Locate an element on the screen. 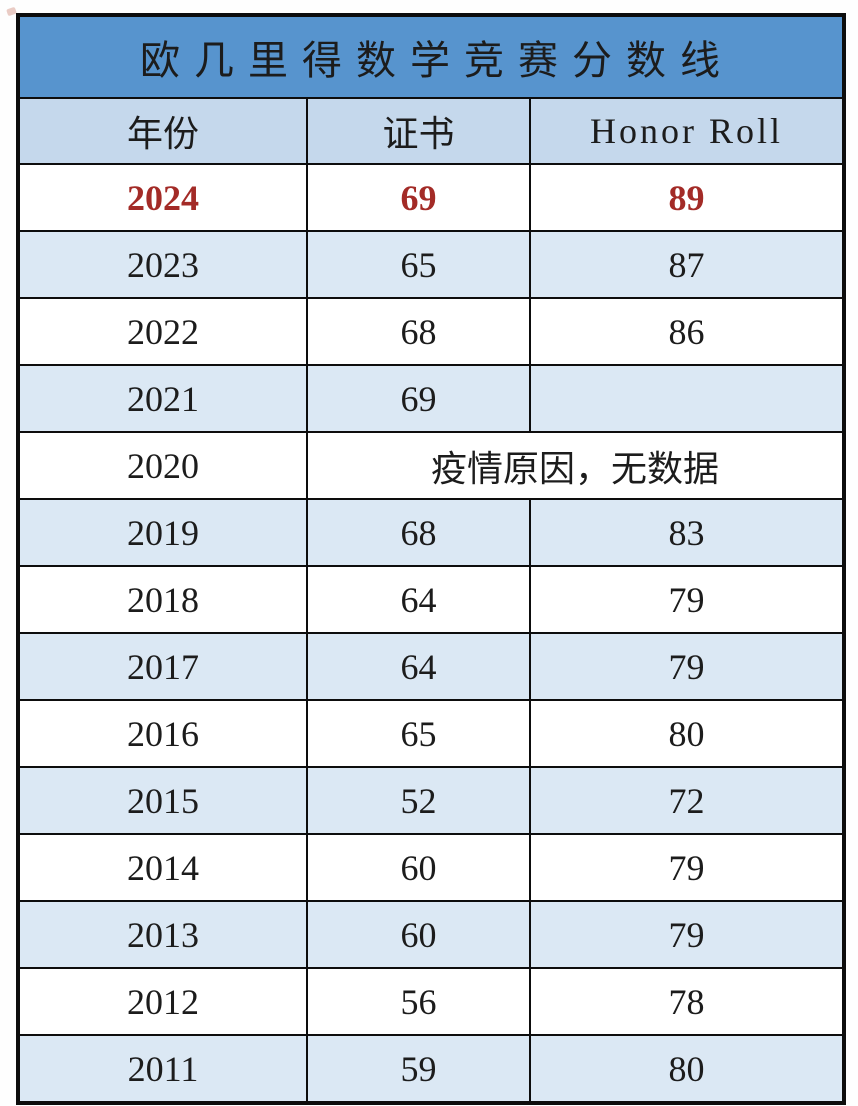 This screenshot has width=858, height=1106. year-cell: 2014 is located at coordinates (162, 867).